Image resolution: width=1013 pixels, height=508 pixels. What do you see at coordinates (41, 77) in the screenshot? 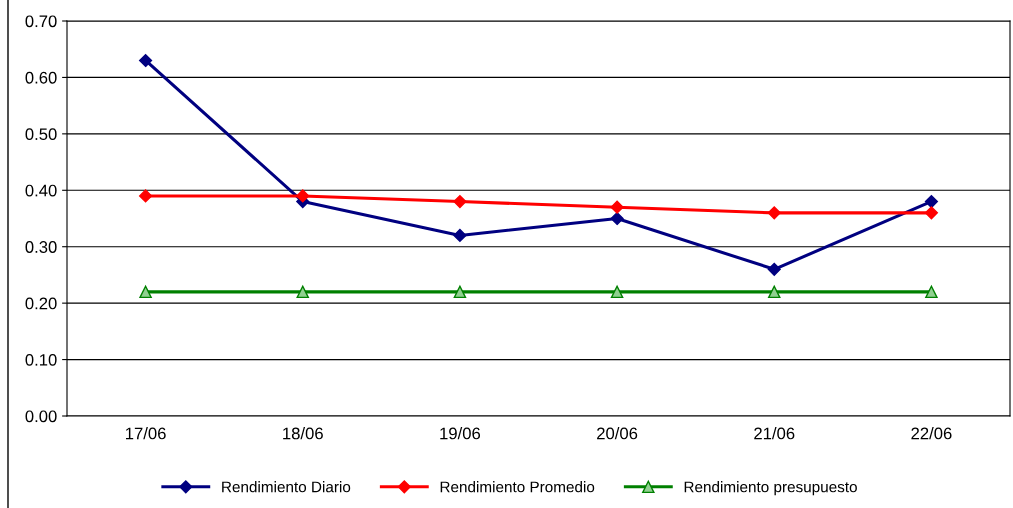
I see `y-tick-label: 0.60` at bounding box center [41, 77].